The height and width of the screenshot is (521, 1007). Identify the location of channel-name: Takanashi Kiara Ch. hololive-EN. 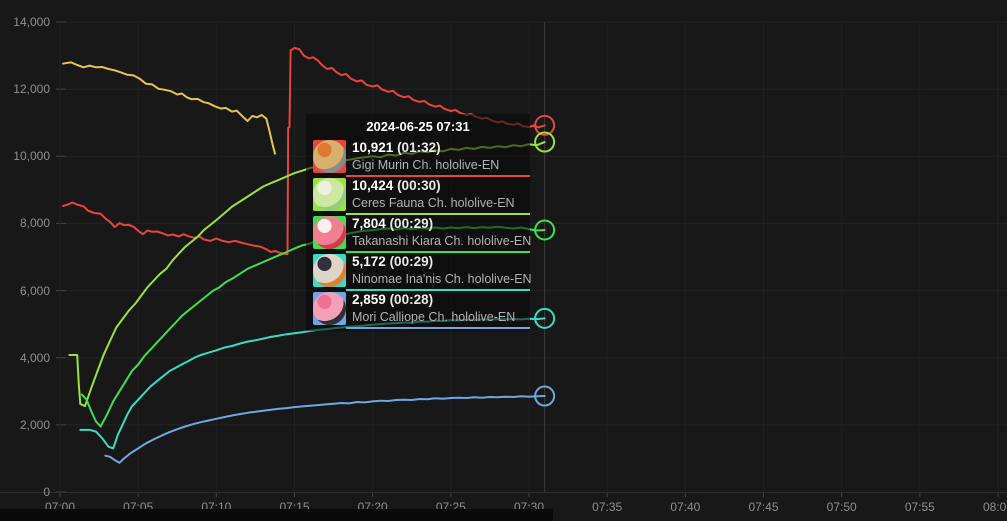
(442, 241).